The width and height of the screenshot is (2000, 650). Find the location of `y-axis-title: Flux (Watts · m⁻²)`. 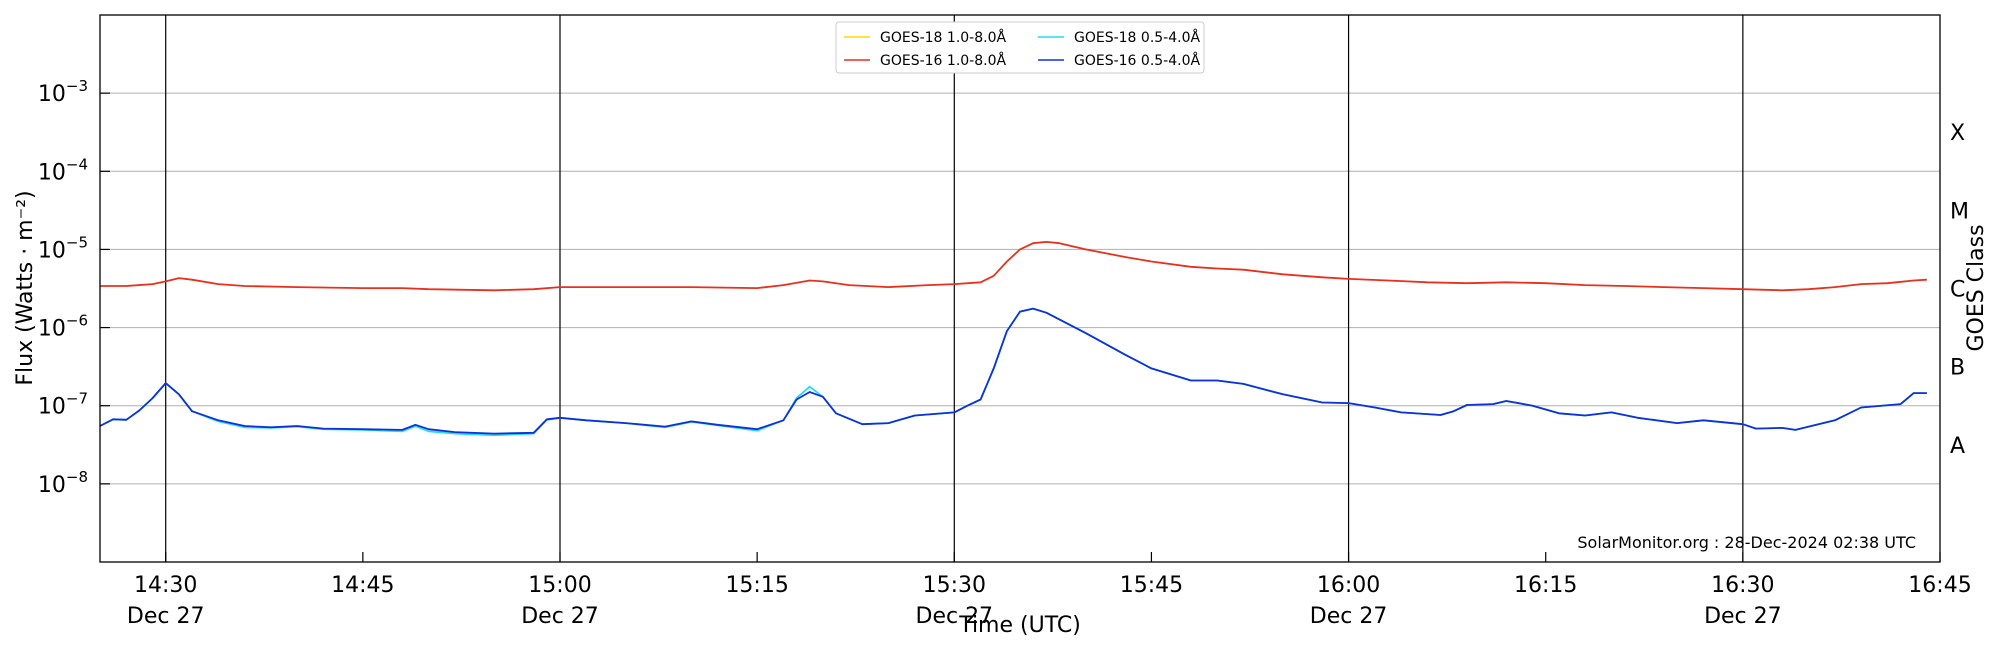

y-axis-title: Flux (Watts · m⁻²) is located at coordinates (25, 287).